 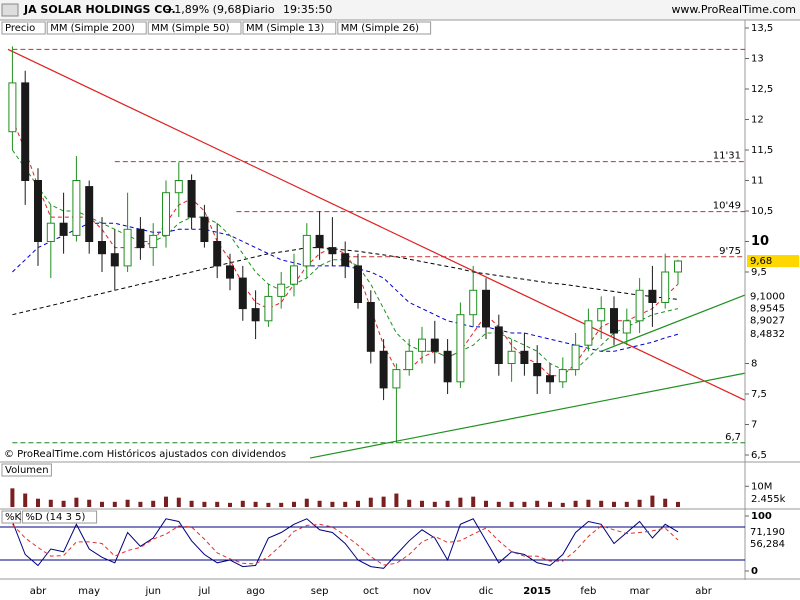 What do you see at coordinates (757, 120) in the screenshot?
I see `y-tick-label: 12` at bounding box center [757, 120].